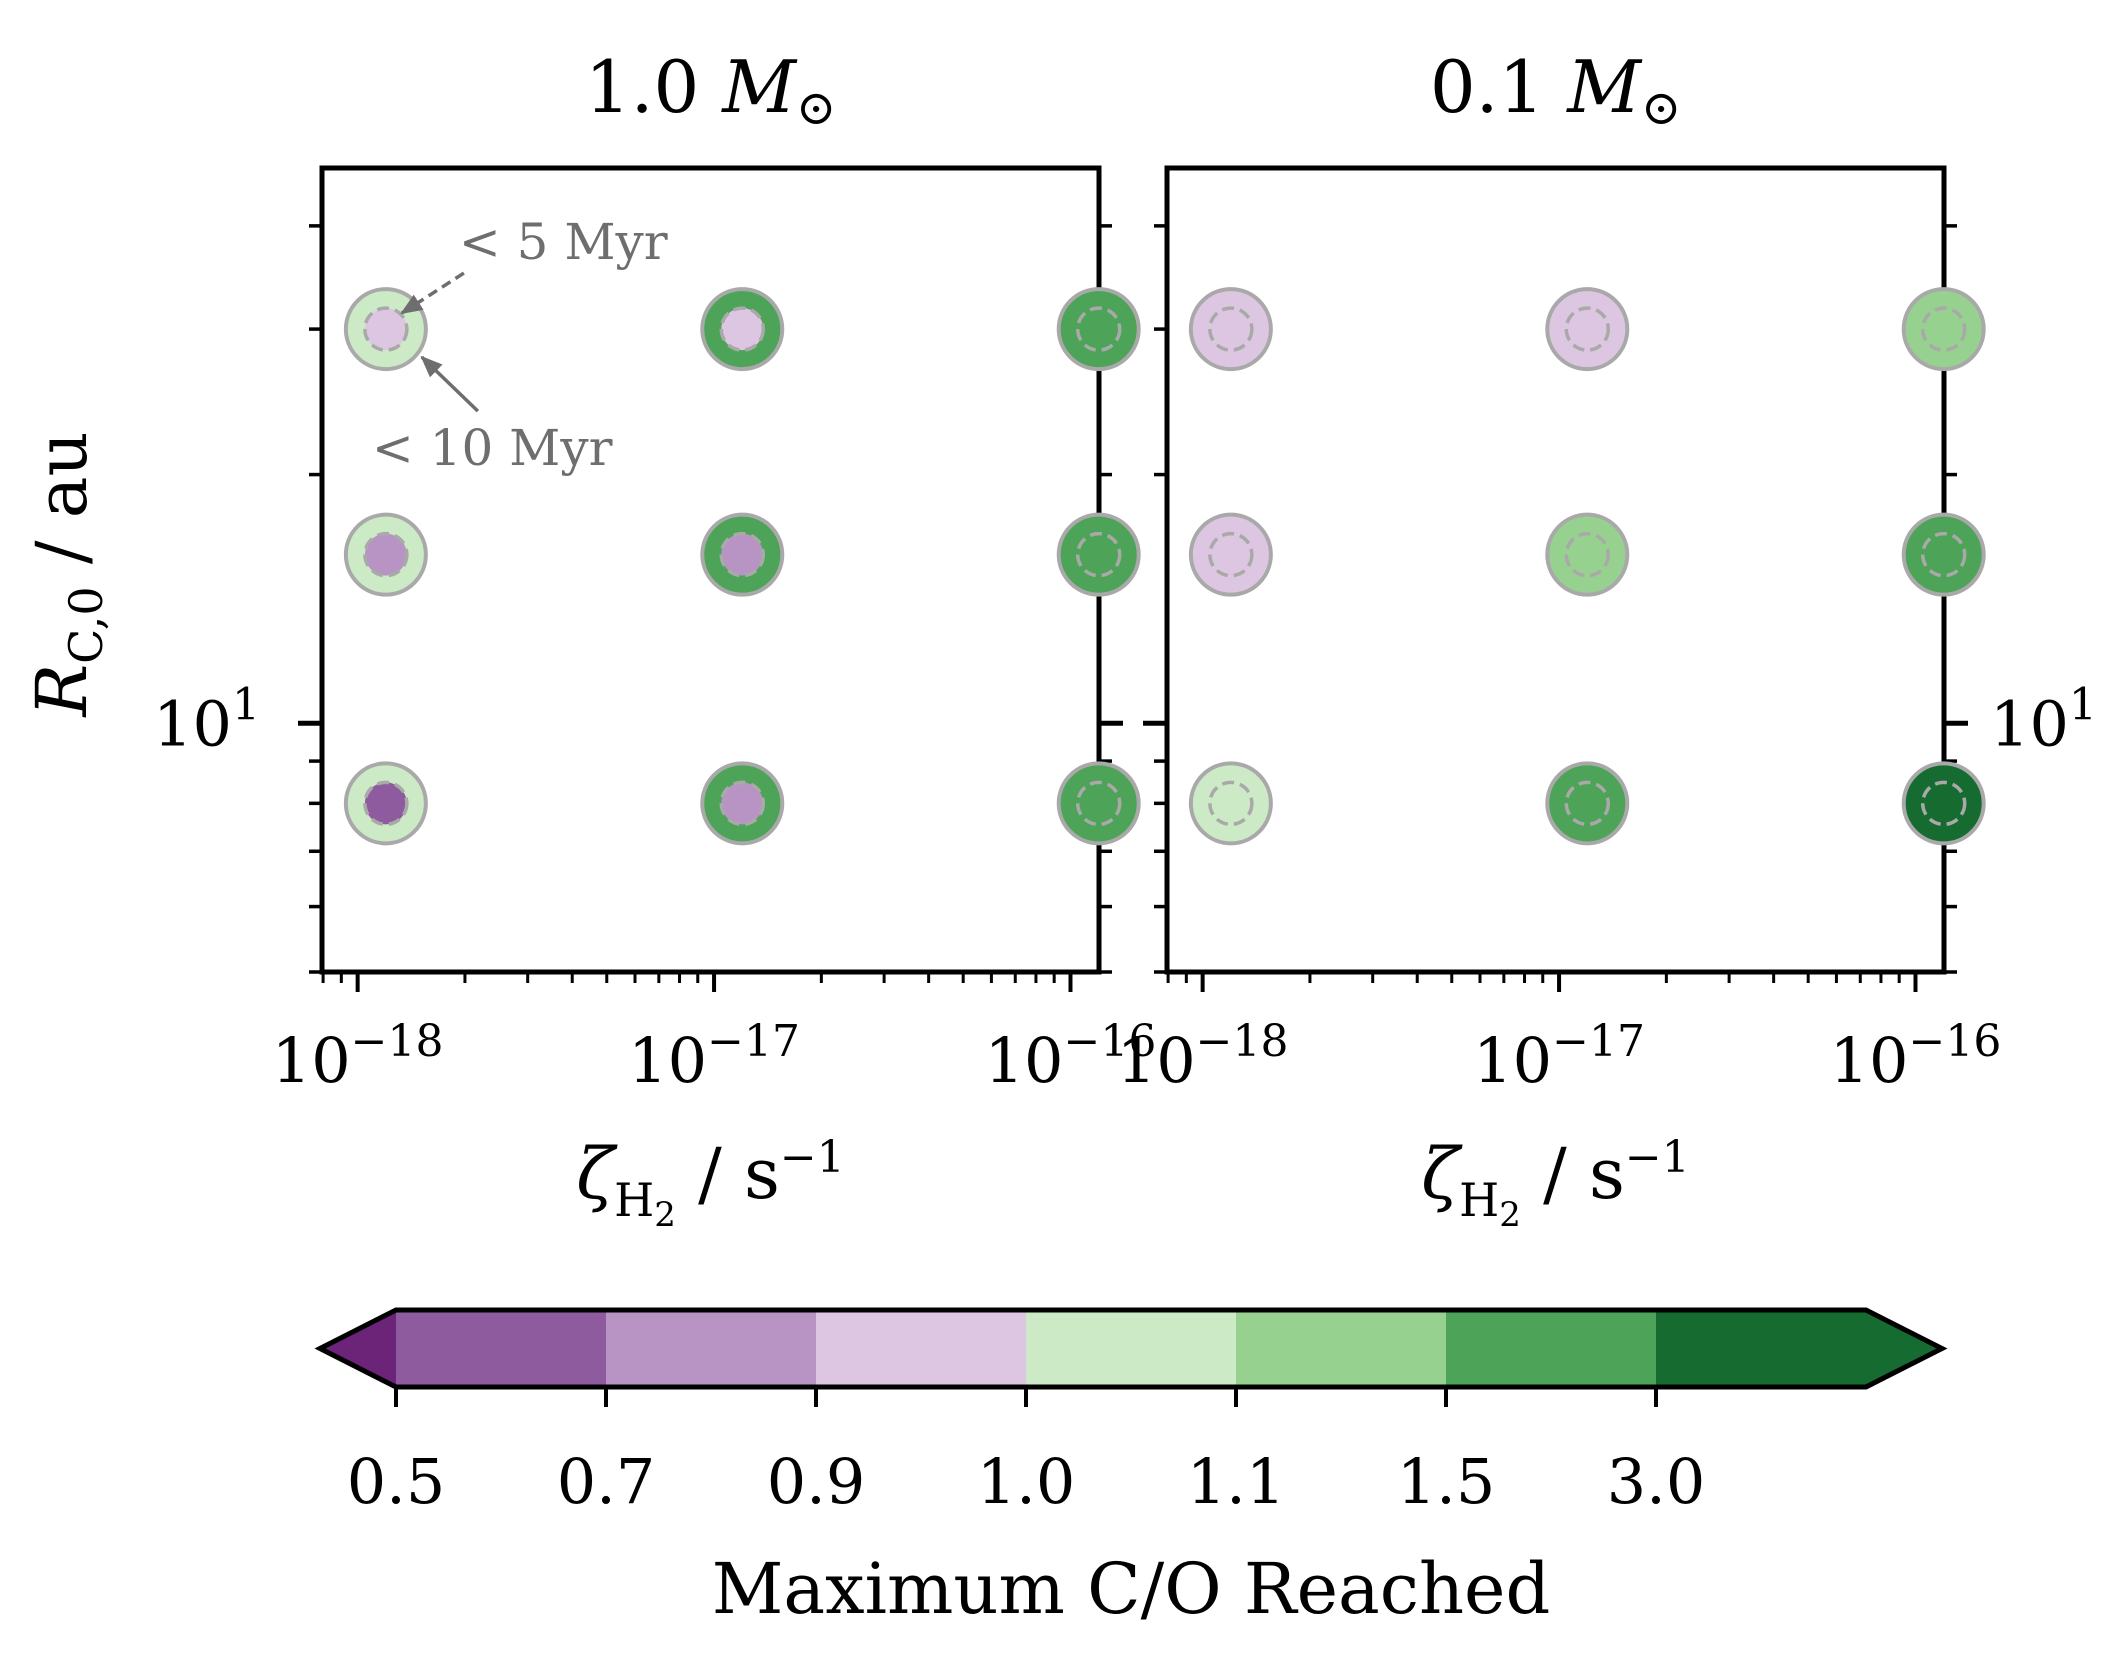 Image resolution: width=2125 pixels, height=1653 pixels. I want to click on y-axis-label-text: RC,0 / au, so click(67, 574).